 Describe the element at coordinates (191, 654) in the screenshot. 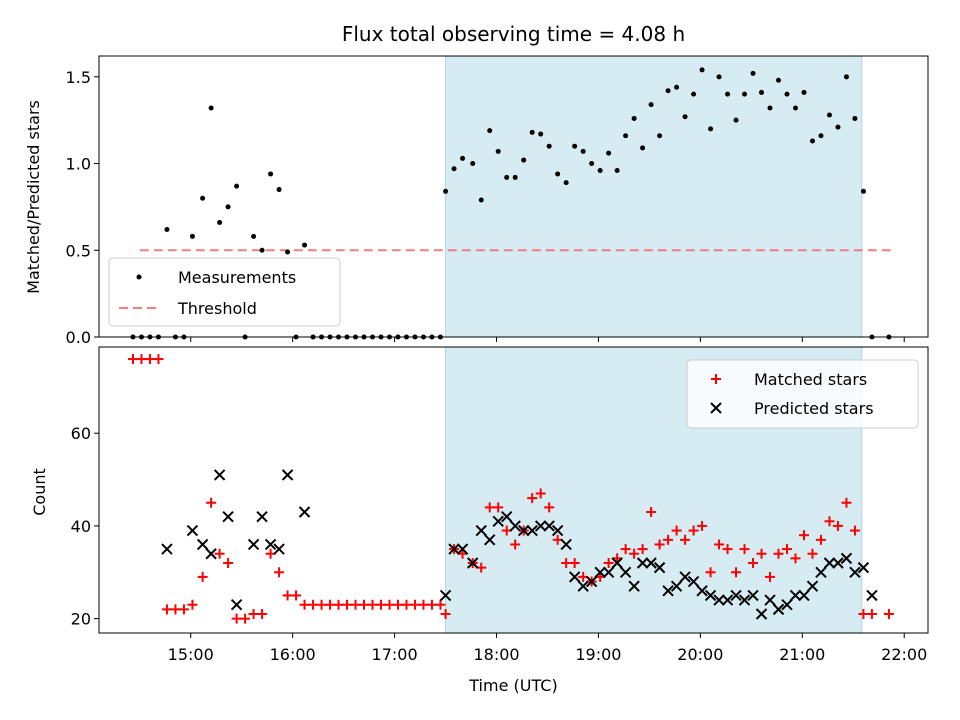

I see `x-tick-label: 15:00` at that location.